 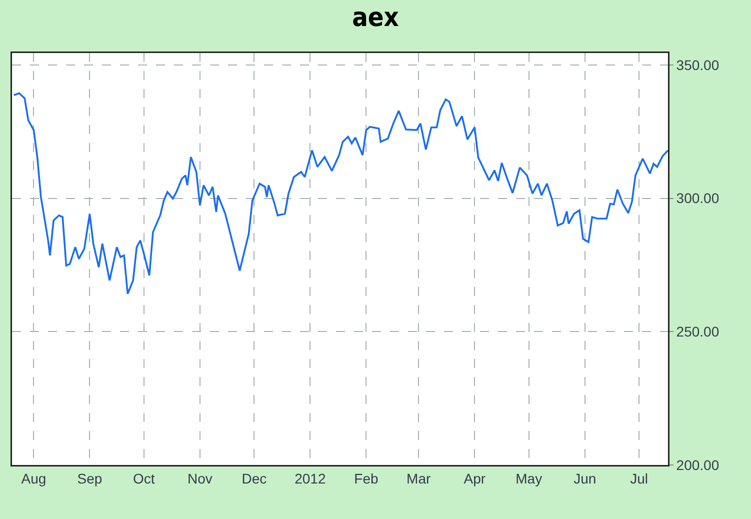 What do you see at coordinates (698, 332) in the screenshot?
I see `y-tick-label: 250.00` at bounding box center [698, 332].